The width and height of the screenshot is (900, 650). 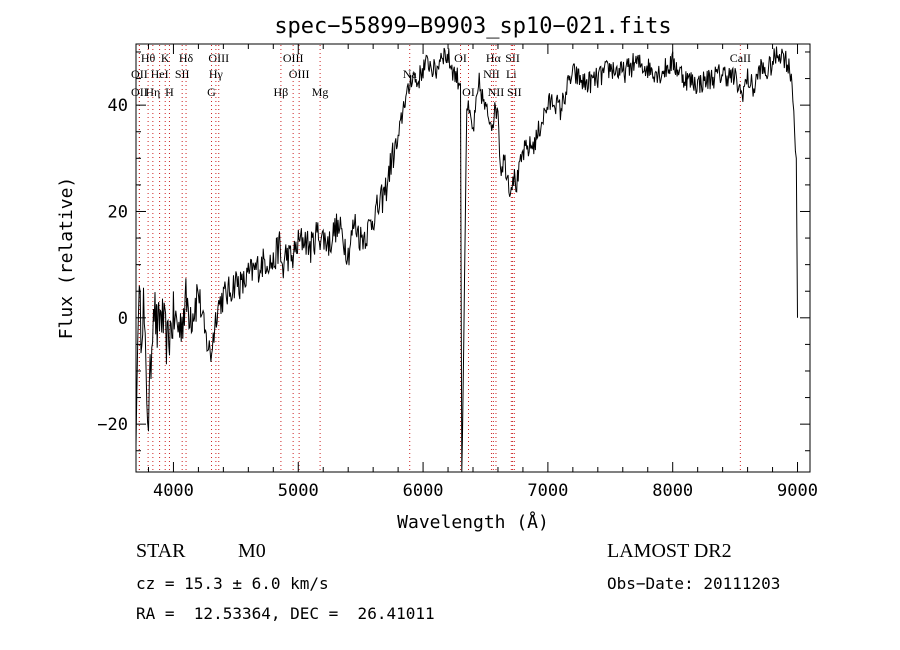 What do you see at coordinates (473, 522) in the screenshot?
I see `x-axis-label: Wavelength (Å)` at bounding box center [473, 522].